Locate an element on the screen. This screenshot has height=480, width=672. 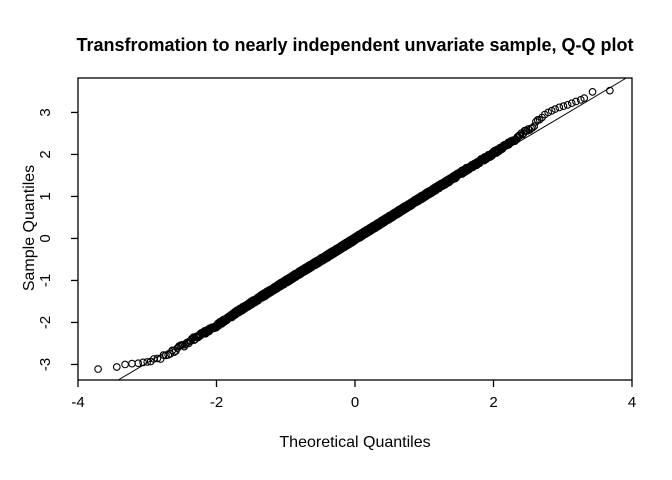
y-tick-label: 1 is located at coordinates (45, 196).